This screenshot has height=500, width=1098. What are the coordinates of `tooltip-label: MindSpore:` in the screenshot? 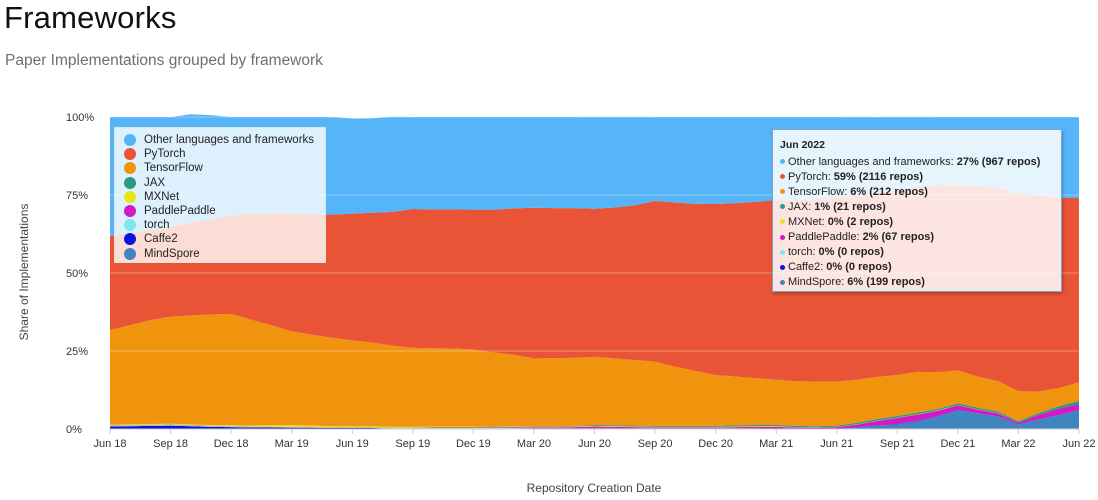 It's located at (816, 282).